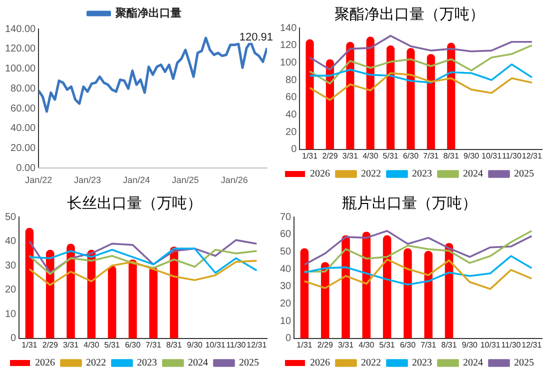 The image size is (550, 379). I want to click on chart-title: 长丝出口量（万吨）, so click(134, 203).